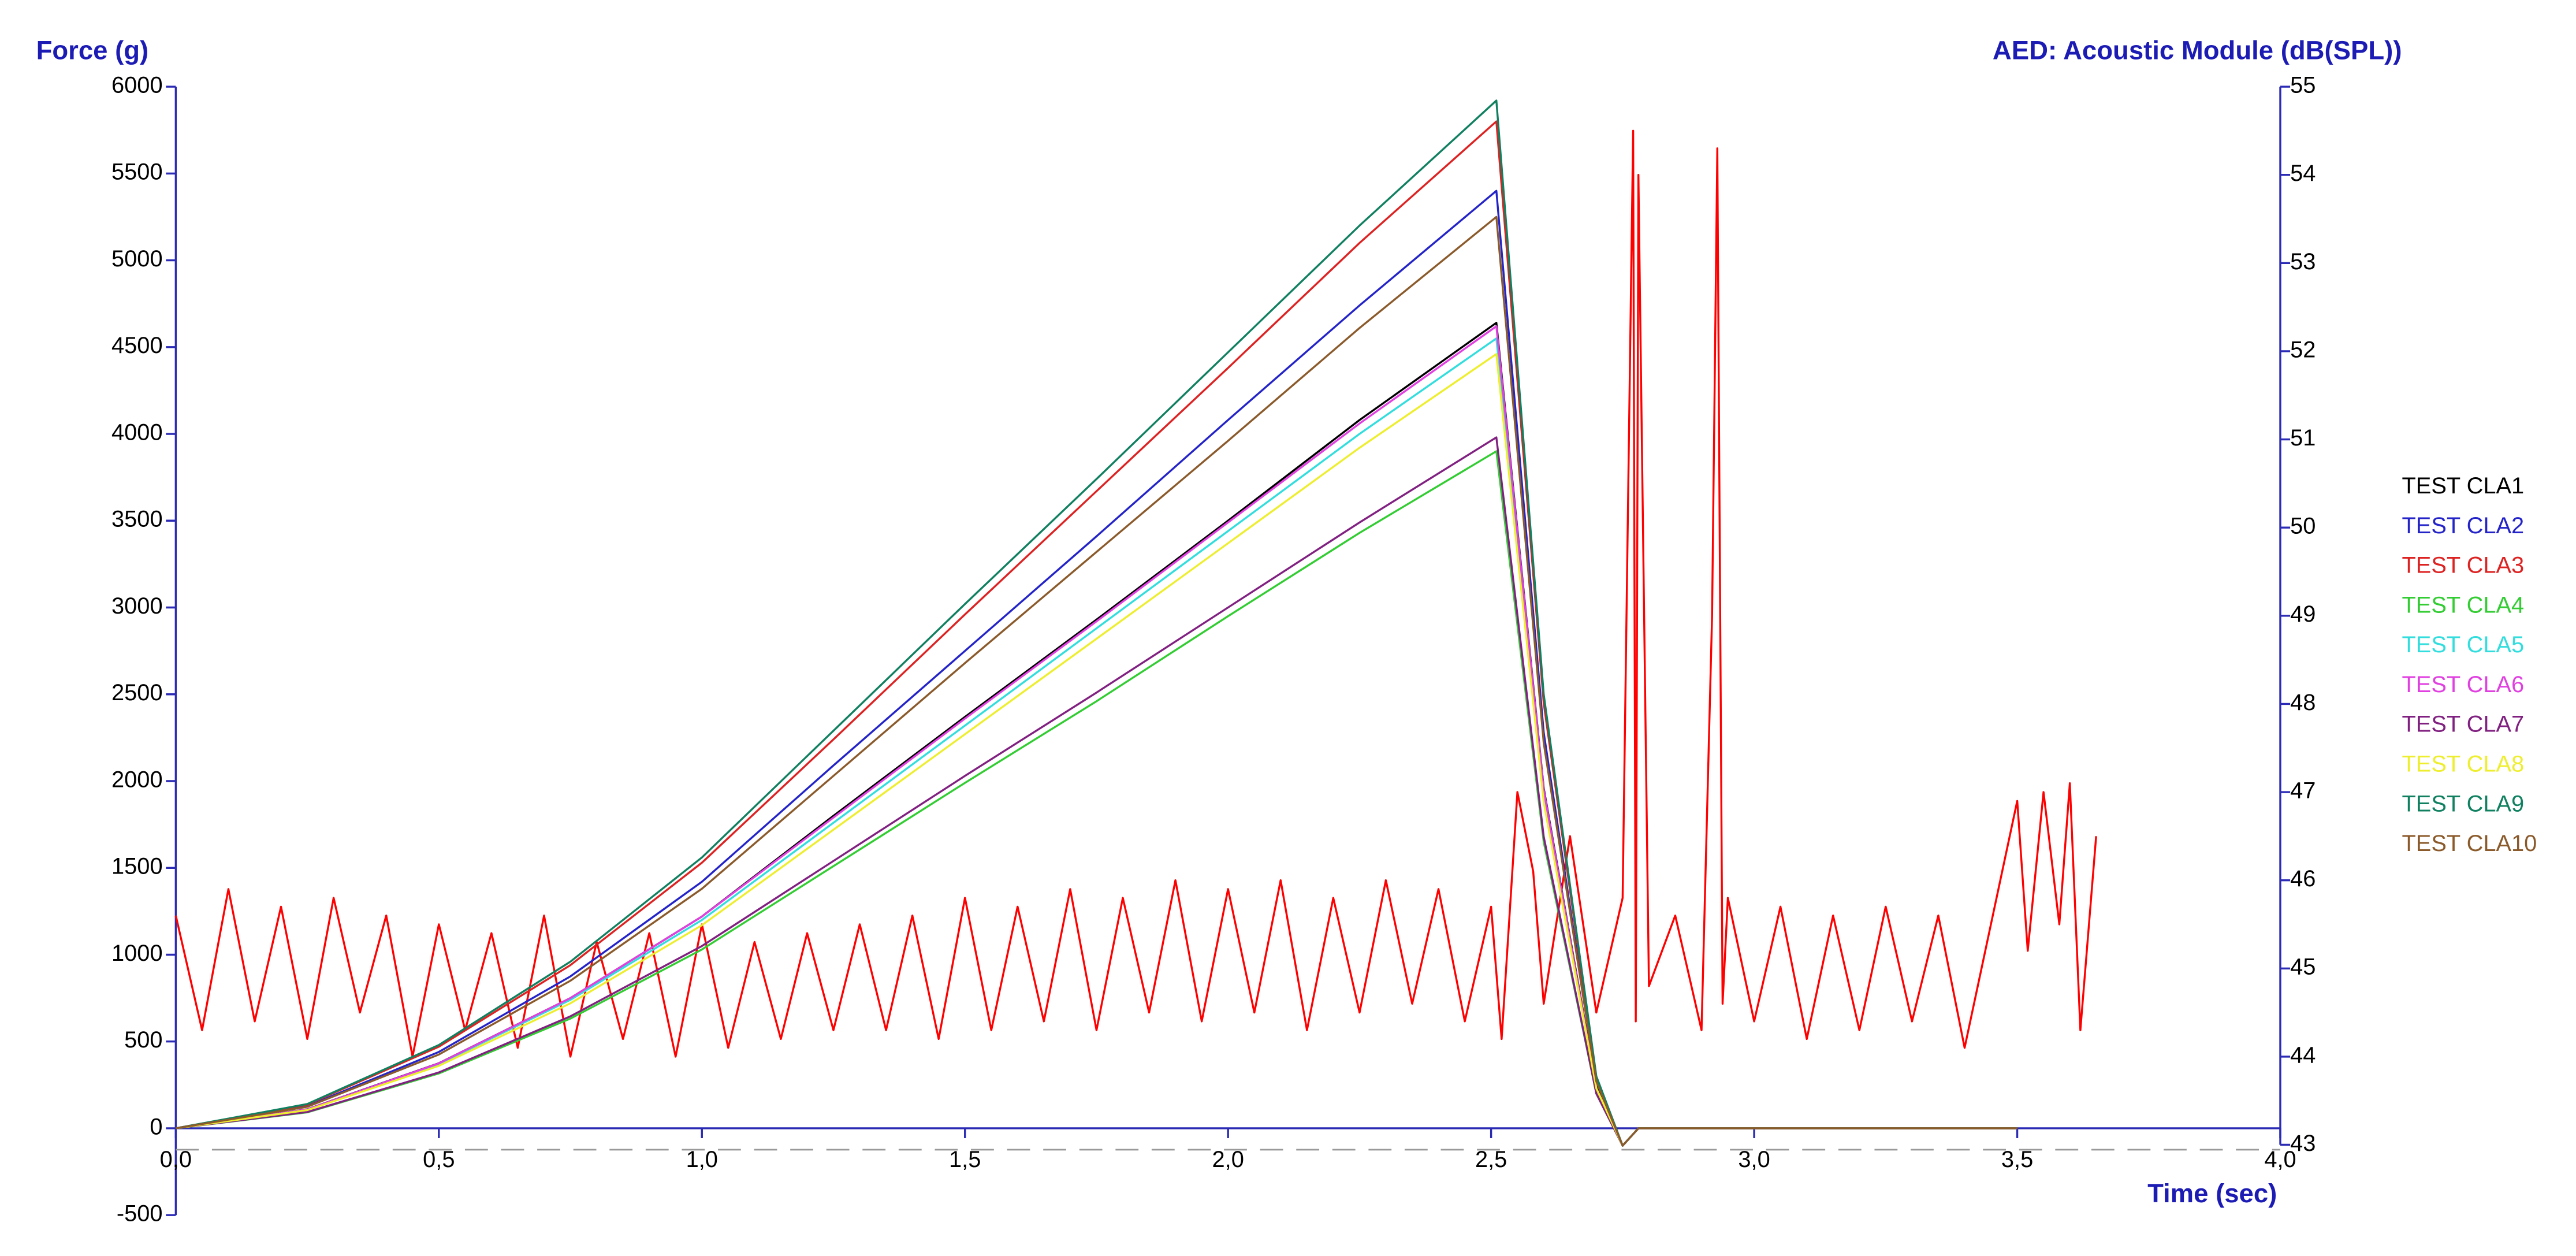 The image size is (2576, 1256). What do you see at coordinates (2303, 967) in the screenshot?
I see `y2-tick-label: 45` at bounding box center [2303, 967].